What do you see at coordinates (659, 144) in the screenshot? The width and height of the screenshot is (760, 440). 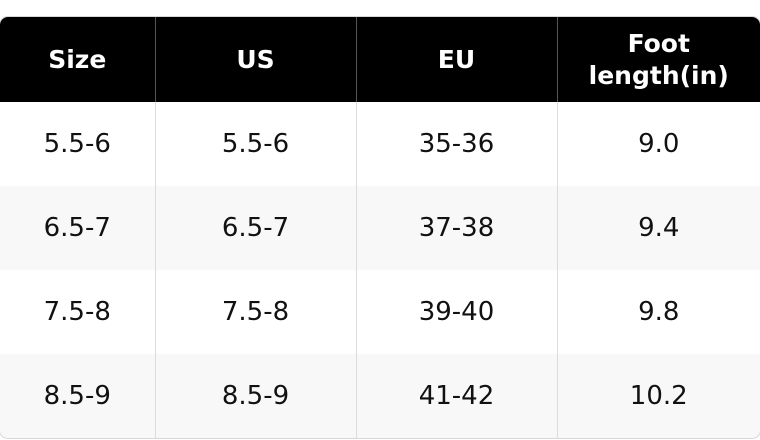 I see `table-cell: 9.0` at bounding box center [659, 144].